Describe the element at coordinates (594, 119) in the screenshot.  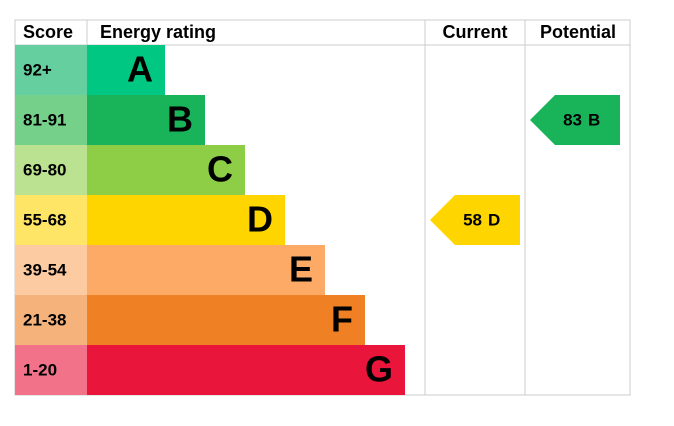
I see `potential-letter: B` at that location.